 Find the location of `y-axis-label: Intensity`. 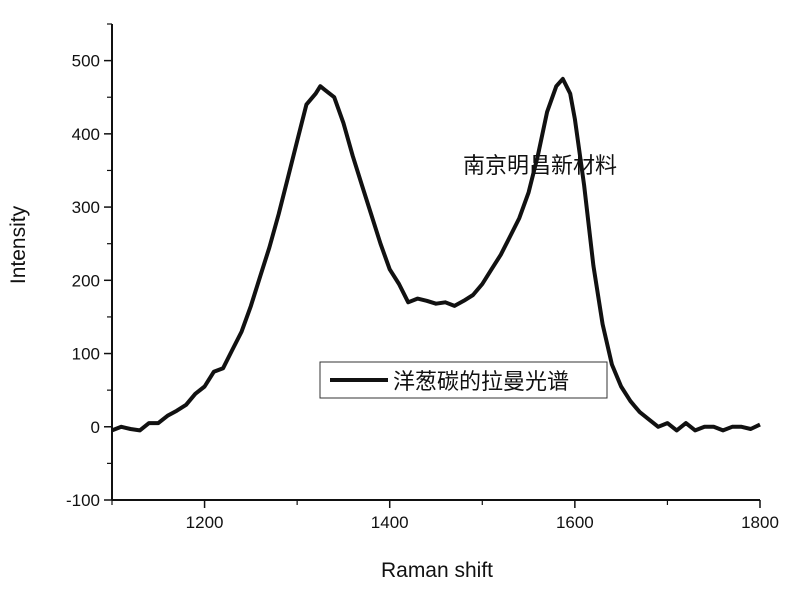

y-axis-label: Intensity is located at coordinates (18, 244).